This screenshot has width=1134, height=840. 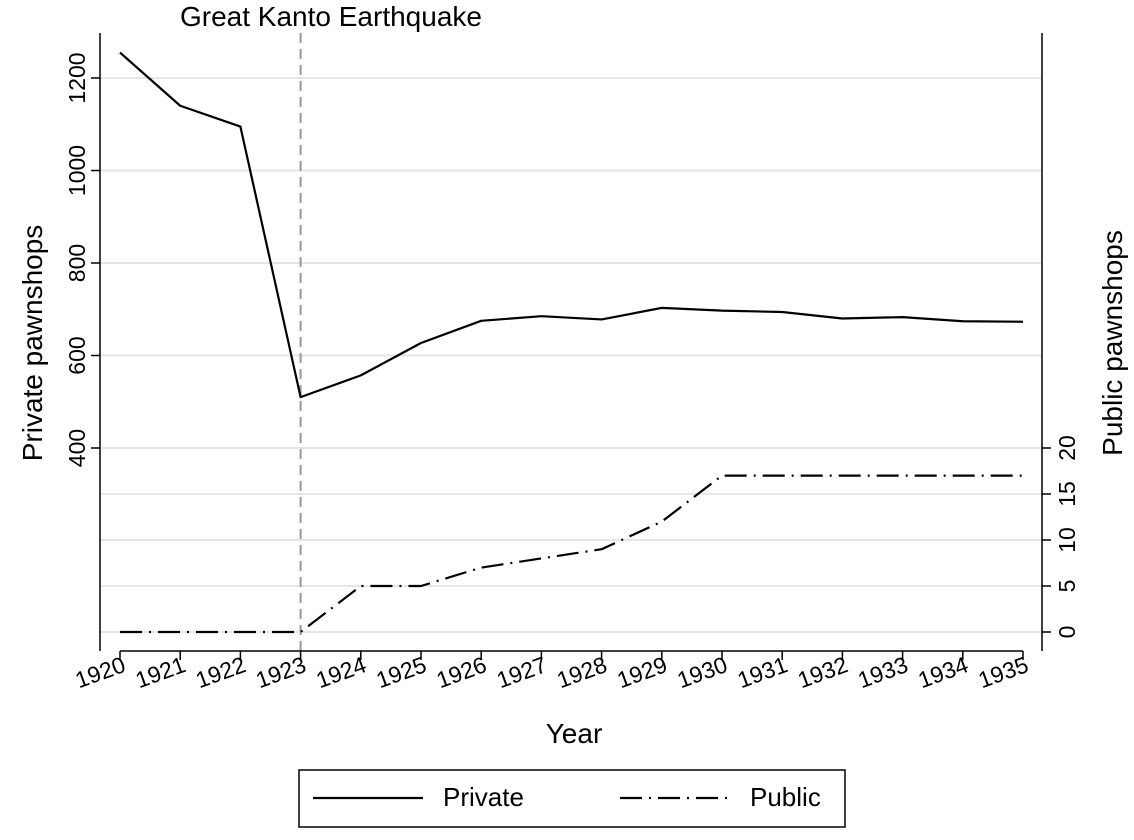 I want to click on x-tick-label: 1931, so click(x=762, y=672).